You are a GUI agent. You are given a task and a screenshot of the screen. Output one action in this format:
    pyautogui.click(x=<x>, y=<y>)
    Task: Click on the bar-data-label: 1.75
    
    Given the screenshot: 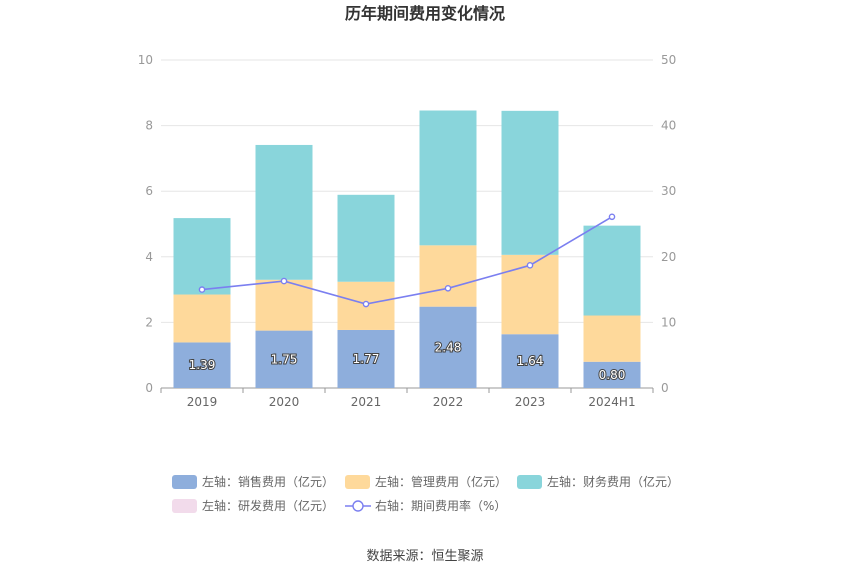 What is the action you would take?
    pyautogui.click(x=284, y=359)
    